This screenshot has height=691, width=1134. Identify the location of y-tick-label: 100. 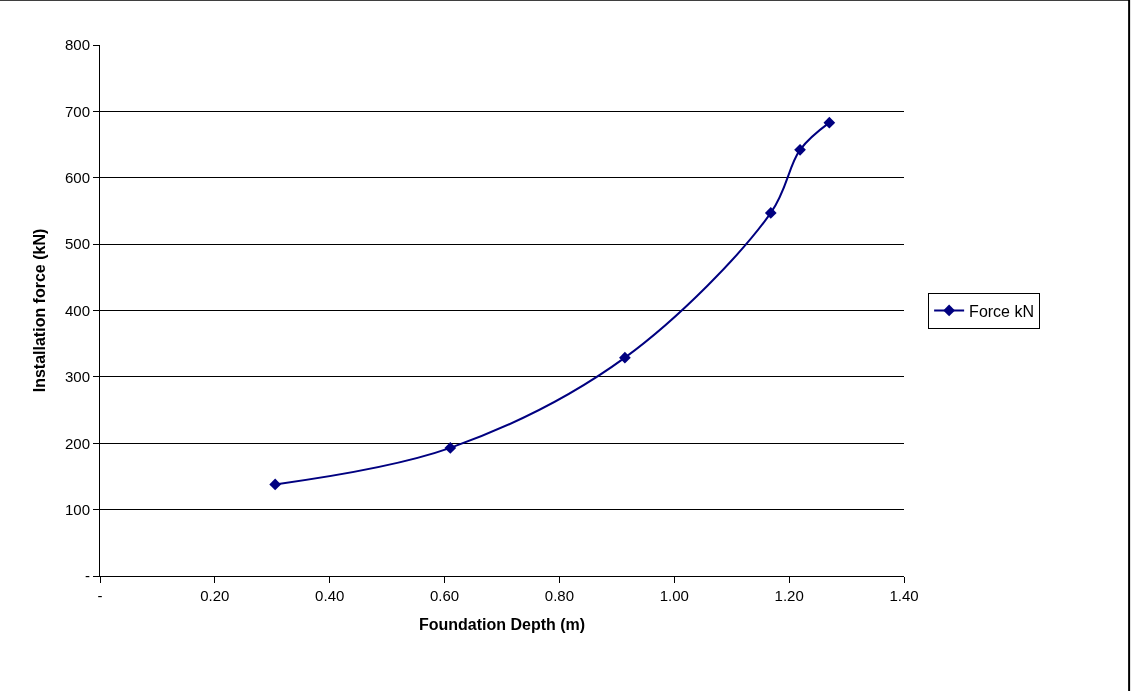
(77, 509).